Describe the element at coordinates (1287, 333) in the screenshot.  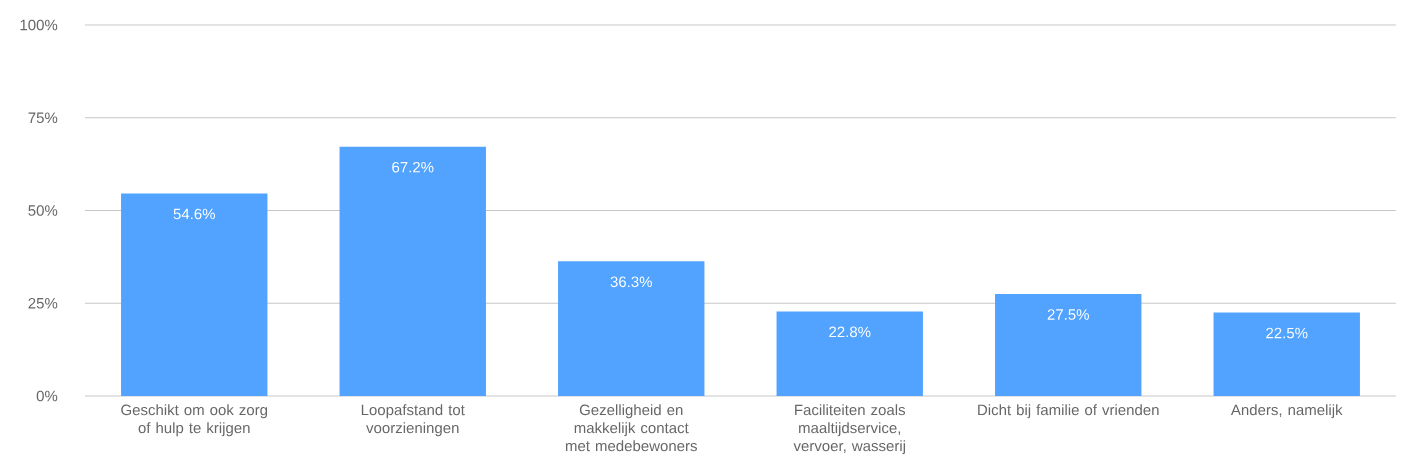
I see `data-label: 22.5%` at that location.